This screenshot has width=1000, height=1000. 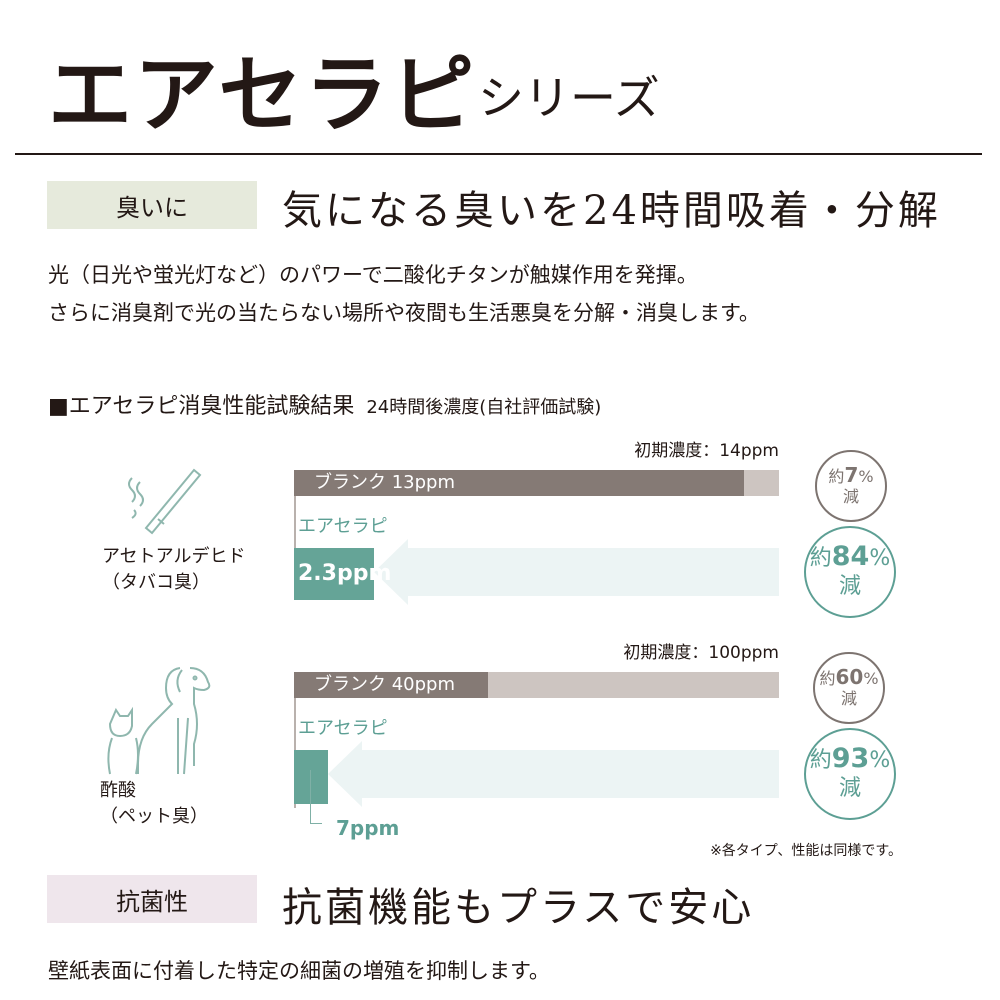 What do you see at coordinates (262, 94) in the screenshot?
I see `page-title: エアセラピ` at bounding box center [262, 94].